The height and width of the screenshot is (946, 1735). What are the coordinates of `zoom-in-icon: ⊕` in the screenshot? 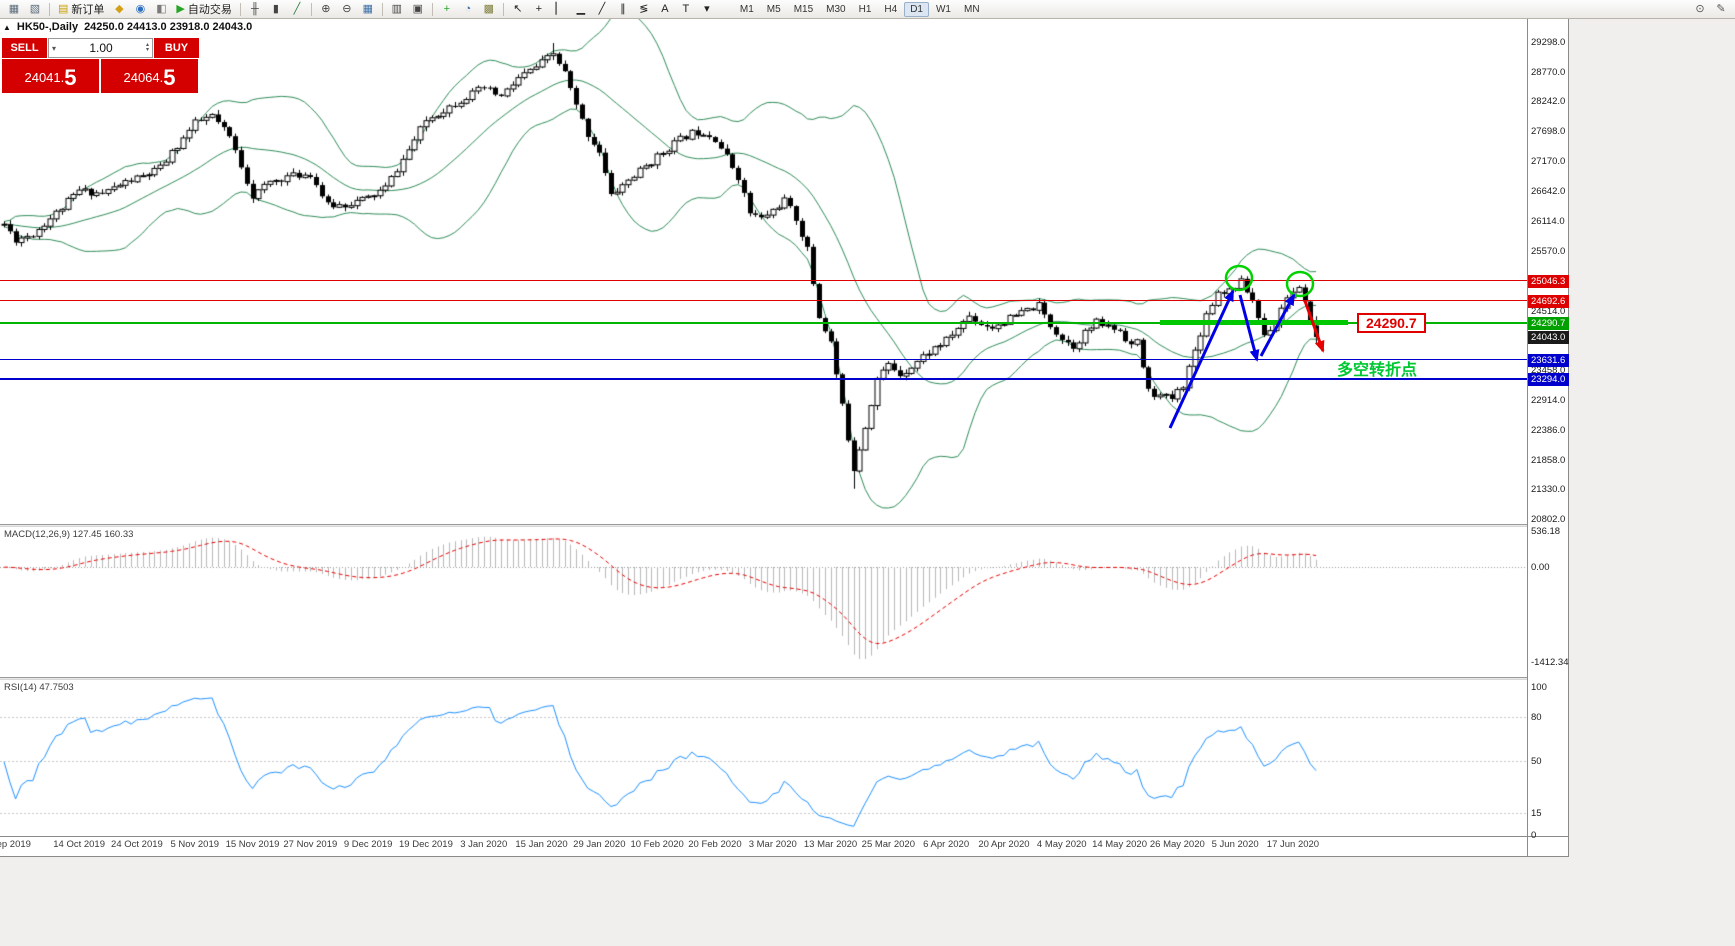 It's located at (326, 8).